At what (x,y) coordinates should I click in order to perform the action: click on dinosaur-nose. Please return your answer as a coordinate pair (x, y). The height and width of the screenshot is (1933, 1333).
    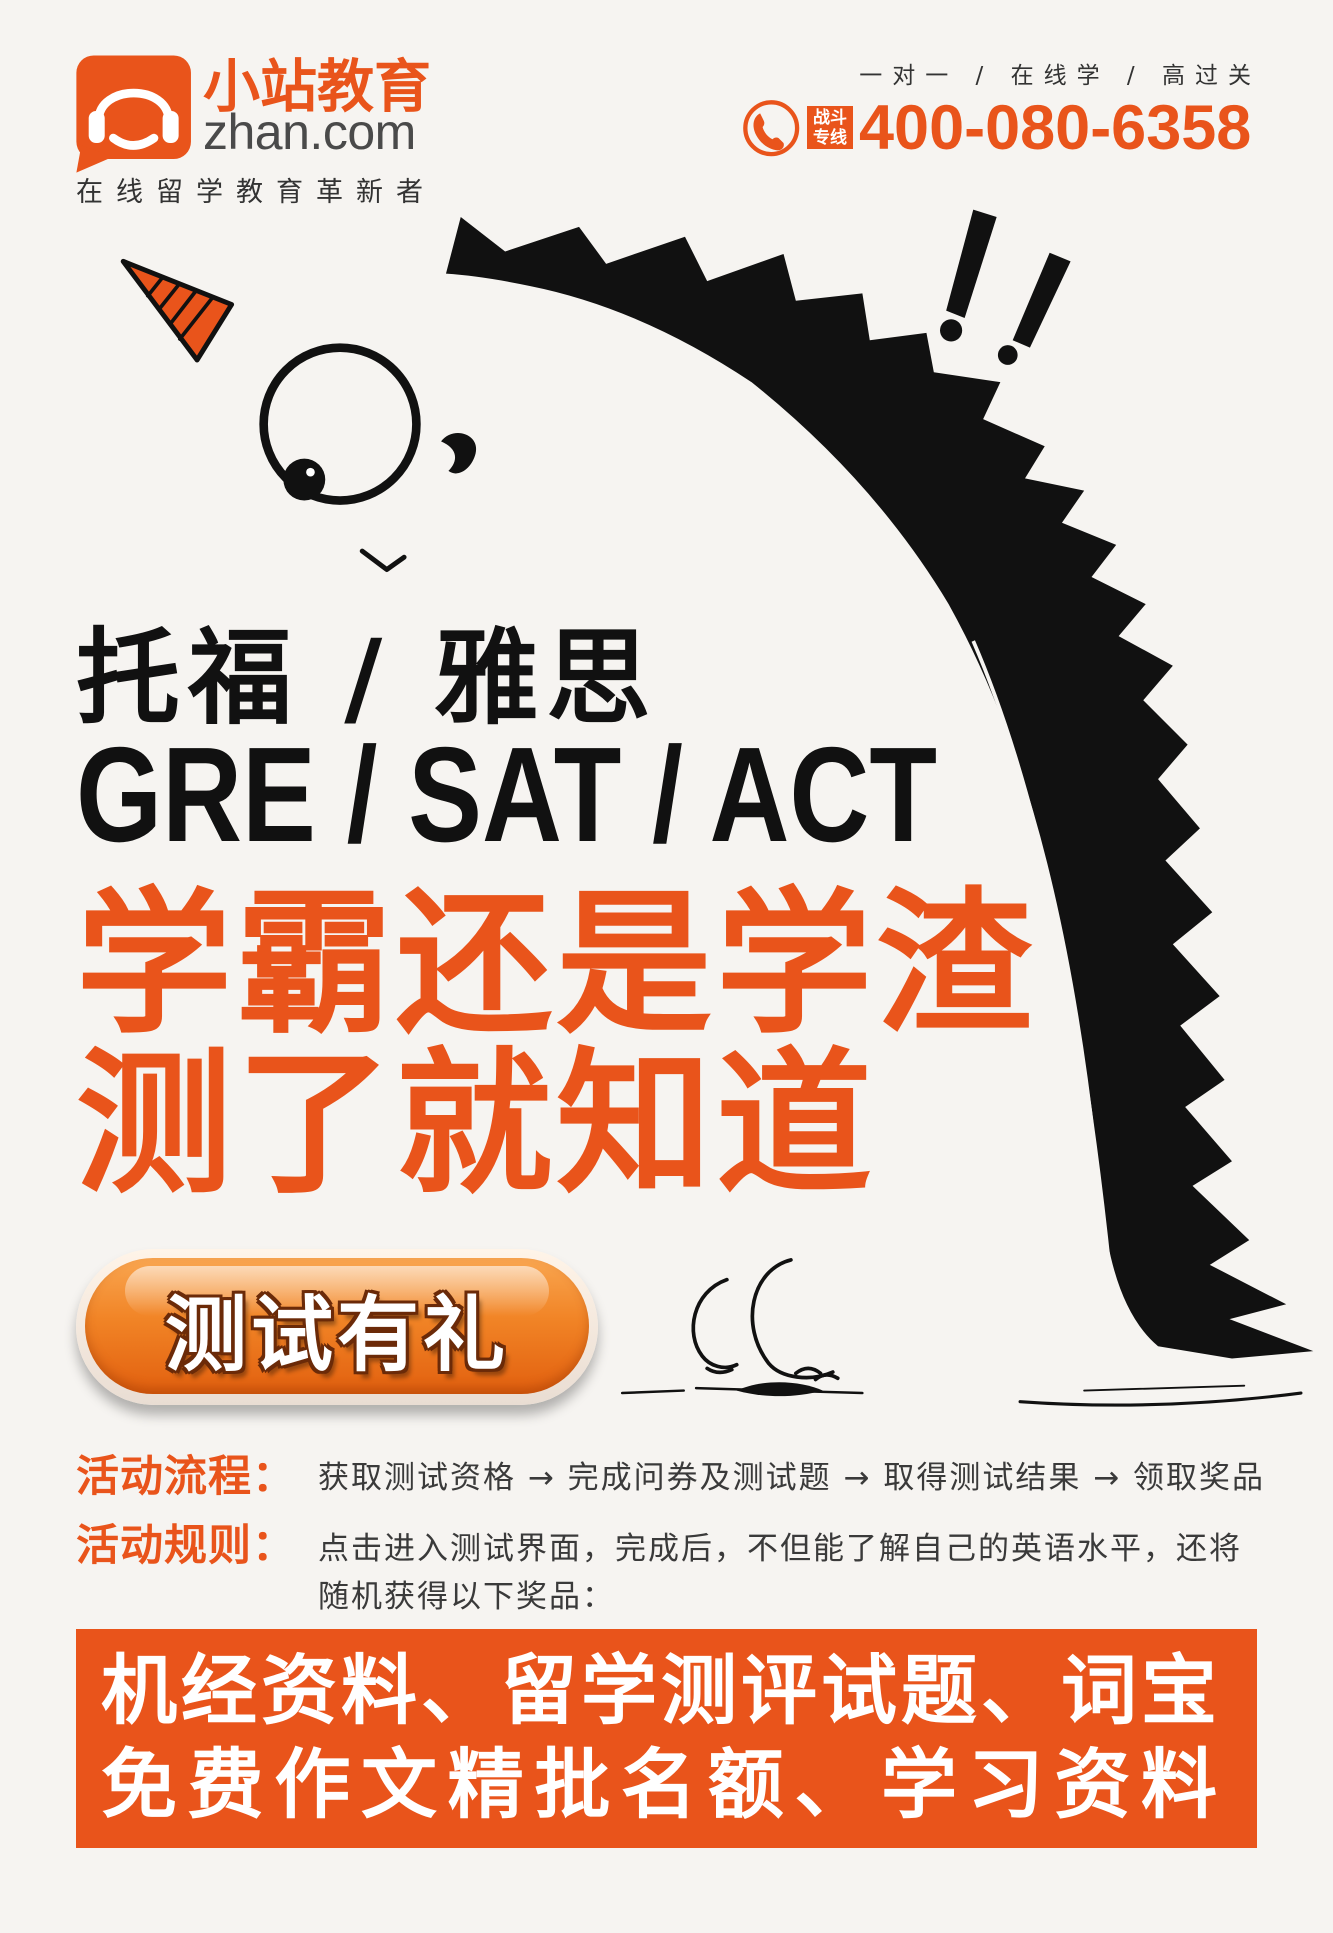
    Looking at the image, I should click on (383, 560).